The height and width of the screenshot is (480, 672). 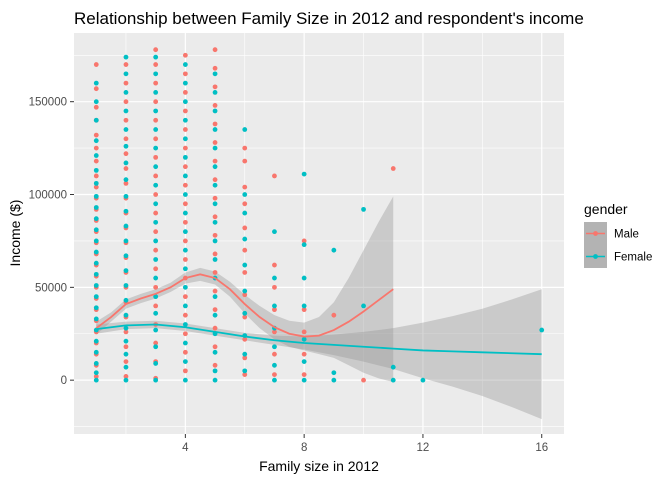 What do you see at coordinates (64, 381) in the screenshot?
I see `y-tick-label: 0` at bounding box center [64, 381].